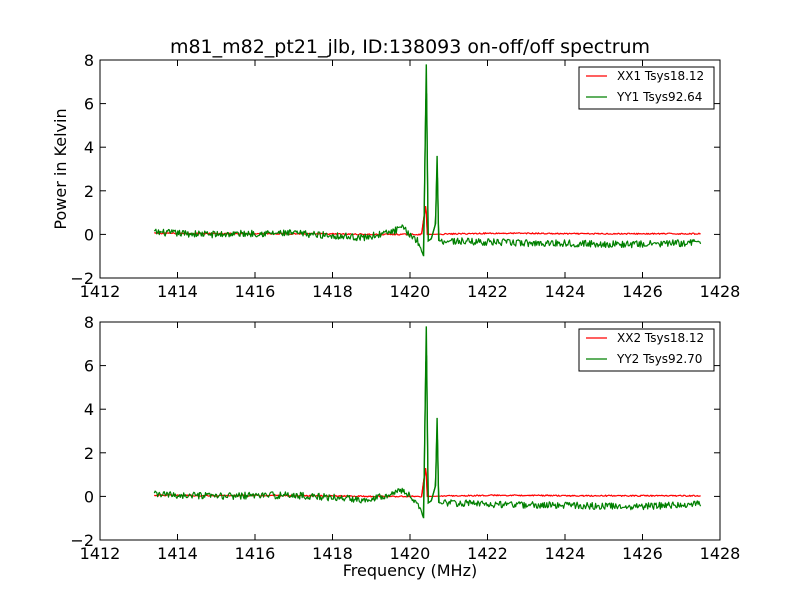 Image resolution: width=800 pixels, height=600 pixels. Describe the element at coordinates (660, 338) in the screenshot. I see `bottom-legend-label-xx2: XX2 Tsys18.12` at that location.